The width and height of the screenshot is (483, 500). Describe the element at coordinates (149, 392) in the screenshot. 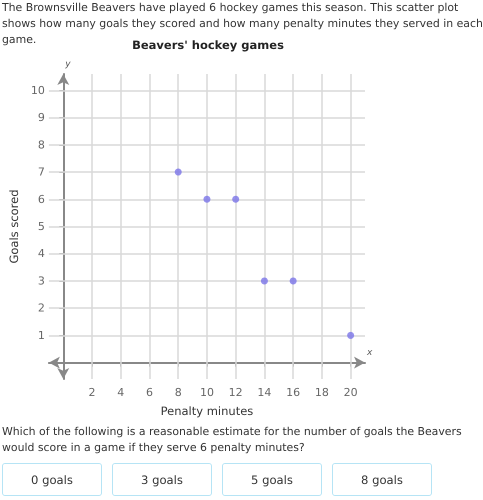

I see `x-tick-label: 6` at that location.